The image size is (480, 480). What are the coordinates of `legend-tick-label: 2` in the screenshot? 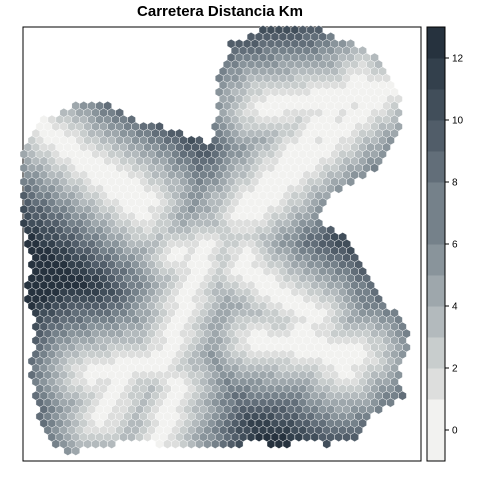 It's located at (455, 369).